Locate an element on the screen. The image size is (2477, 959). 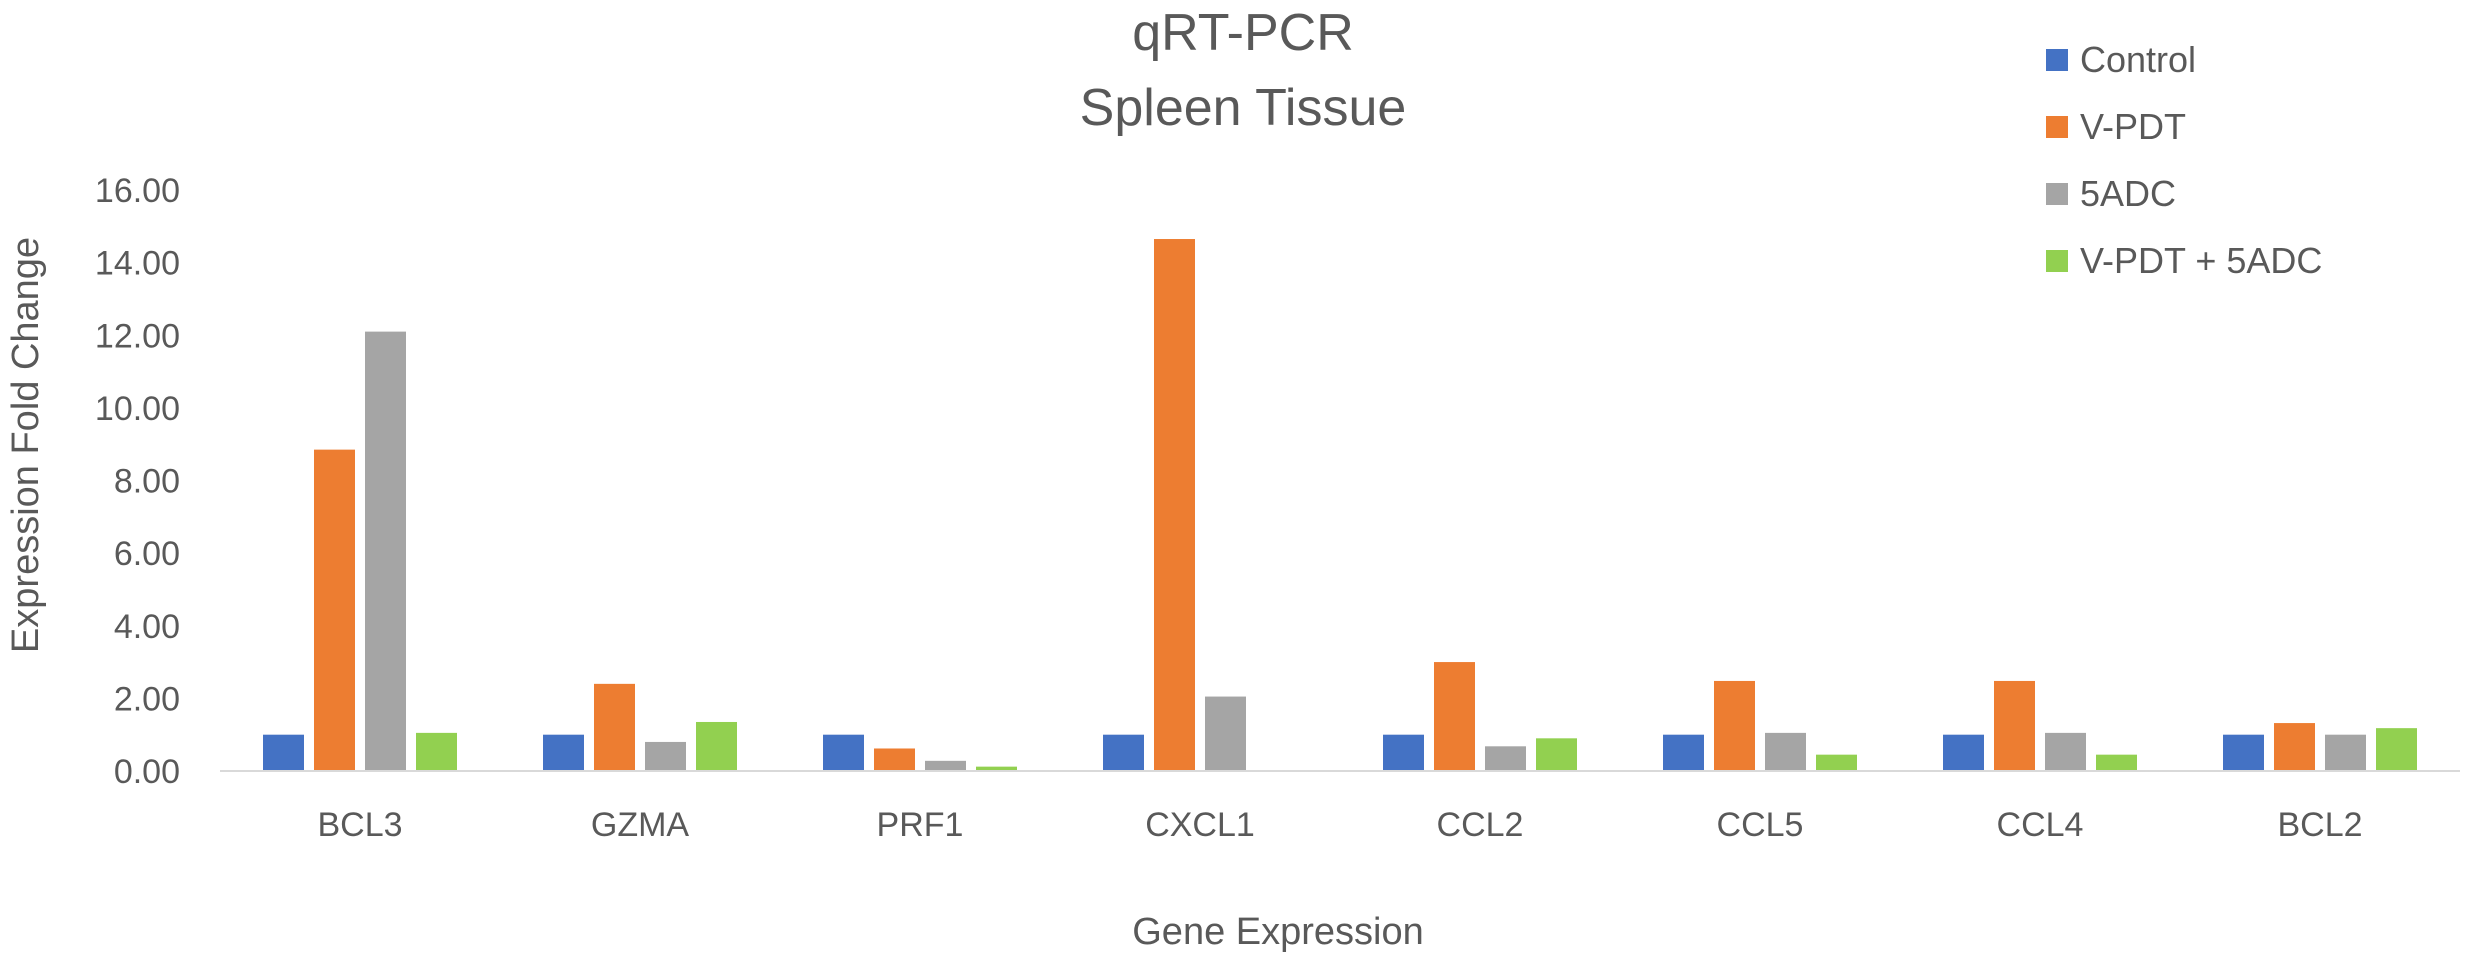
bar-ccl5-v-pdt is located at coordinates (1734, 725).